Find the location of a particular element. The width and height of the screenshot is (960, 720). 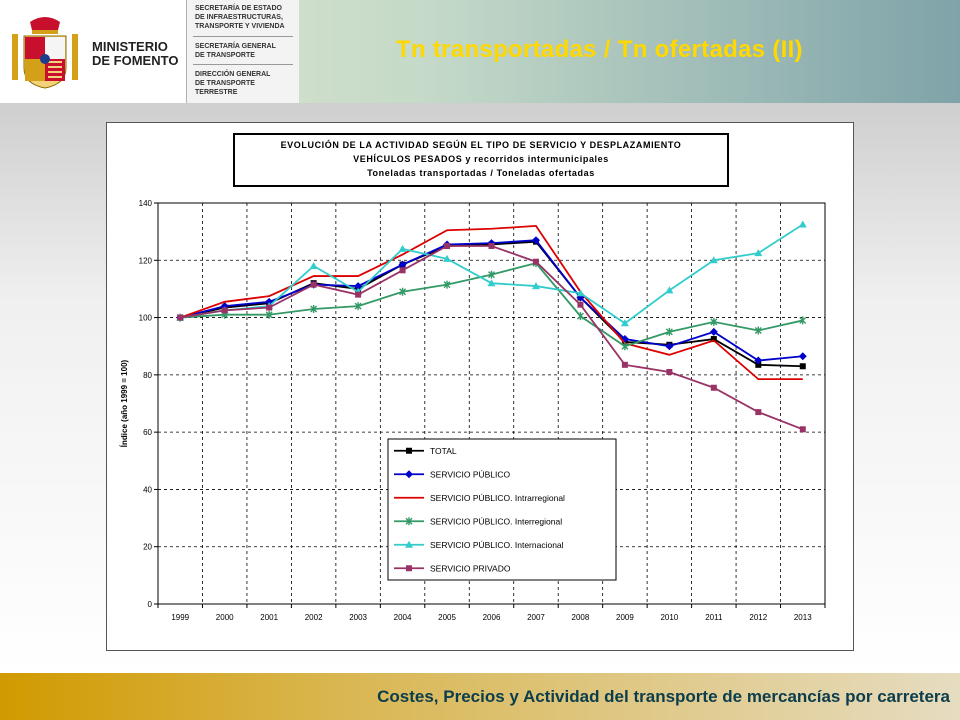

x-tick-label: 2010 is located at coordinates (669, 617).